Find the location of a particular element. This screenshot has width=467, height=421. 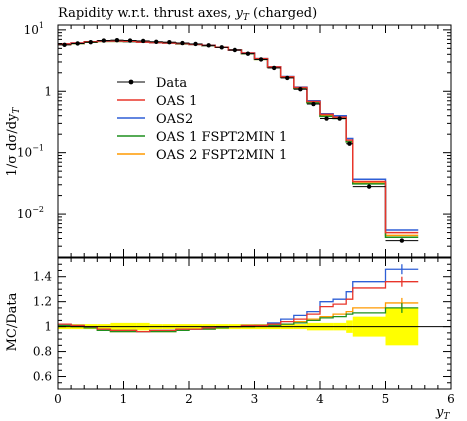

x-tick-label: 4 is located at coordinates (320, 399).